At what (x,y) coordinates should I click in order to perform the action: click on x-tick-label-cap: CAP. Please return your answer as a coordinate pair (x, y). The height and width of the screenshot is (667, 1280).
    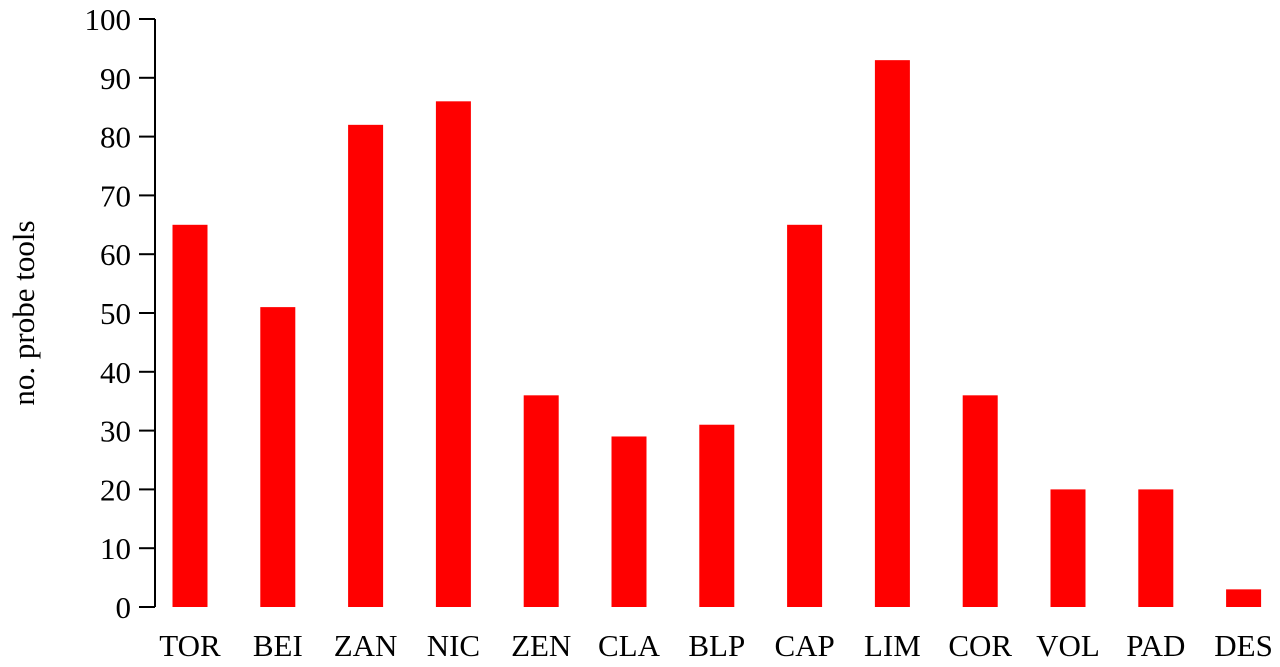
    Looking at the image, I should click on (804, 645).